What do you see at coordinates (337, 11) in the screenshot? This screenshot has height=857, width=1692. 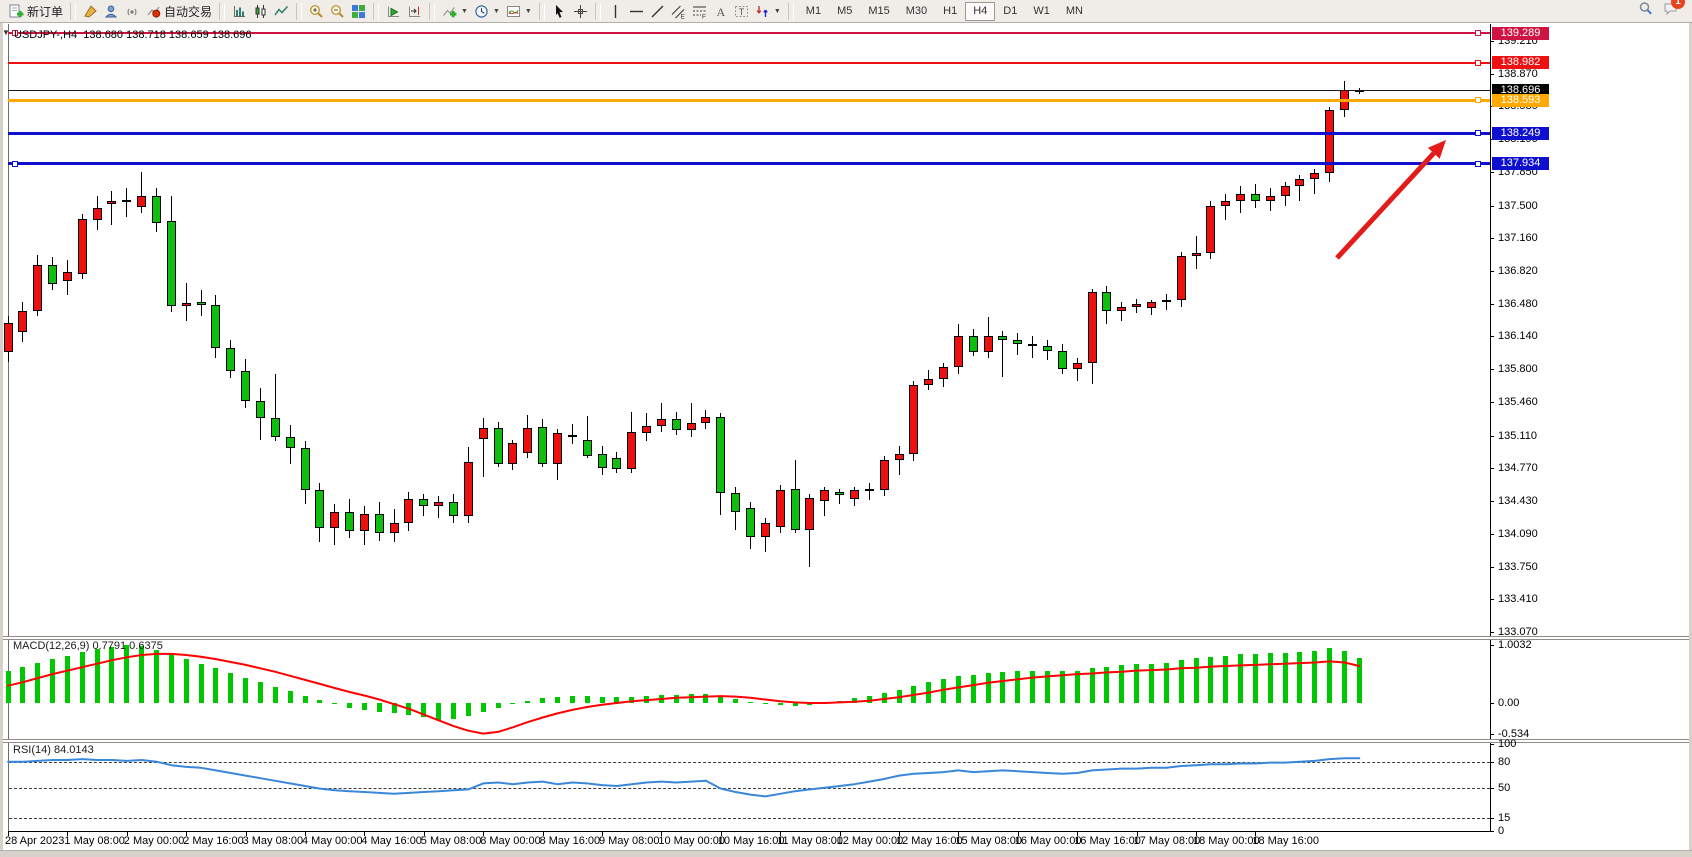 I see `zoom-out-button` at bounding box center [337, 11].